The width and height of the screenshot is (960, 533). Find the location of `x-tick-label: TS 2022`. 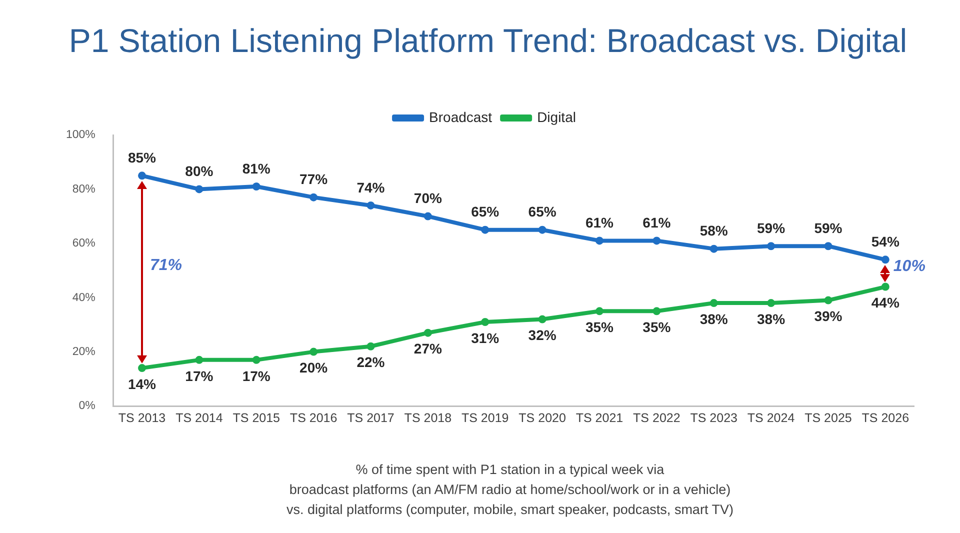

x-tick-label: TS 2022 is located at coordinates (656, 417).